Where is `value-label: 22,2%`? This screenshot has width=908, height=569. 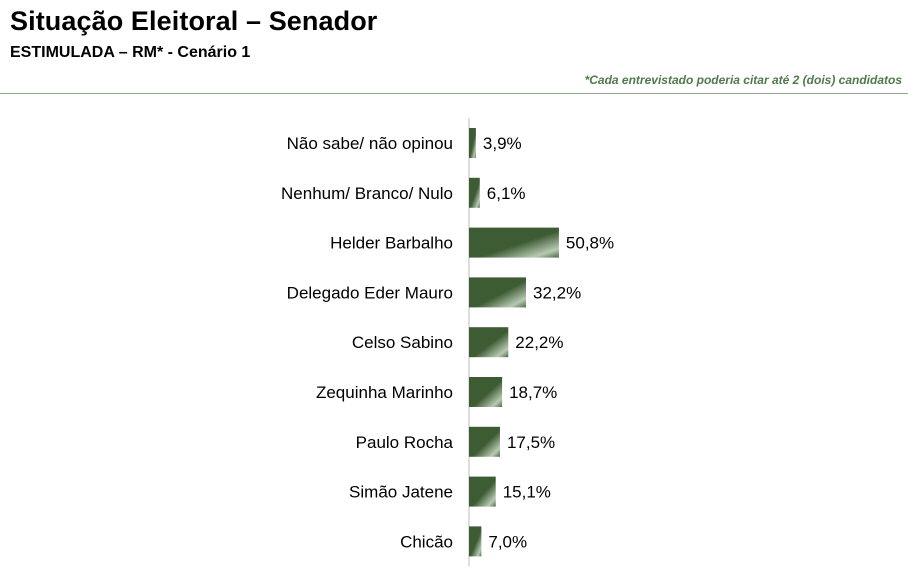
value-label: 22,2% is located at coordinates (539, 342).